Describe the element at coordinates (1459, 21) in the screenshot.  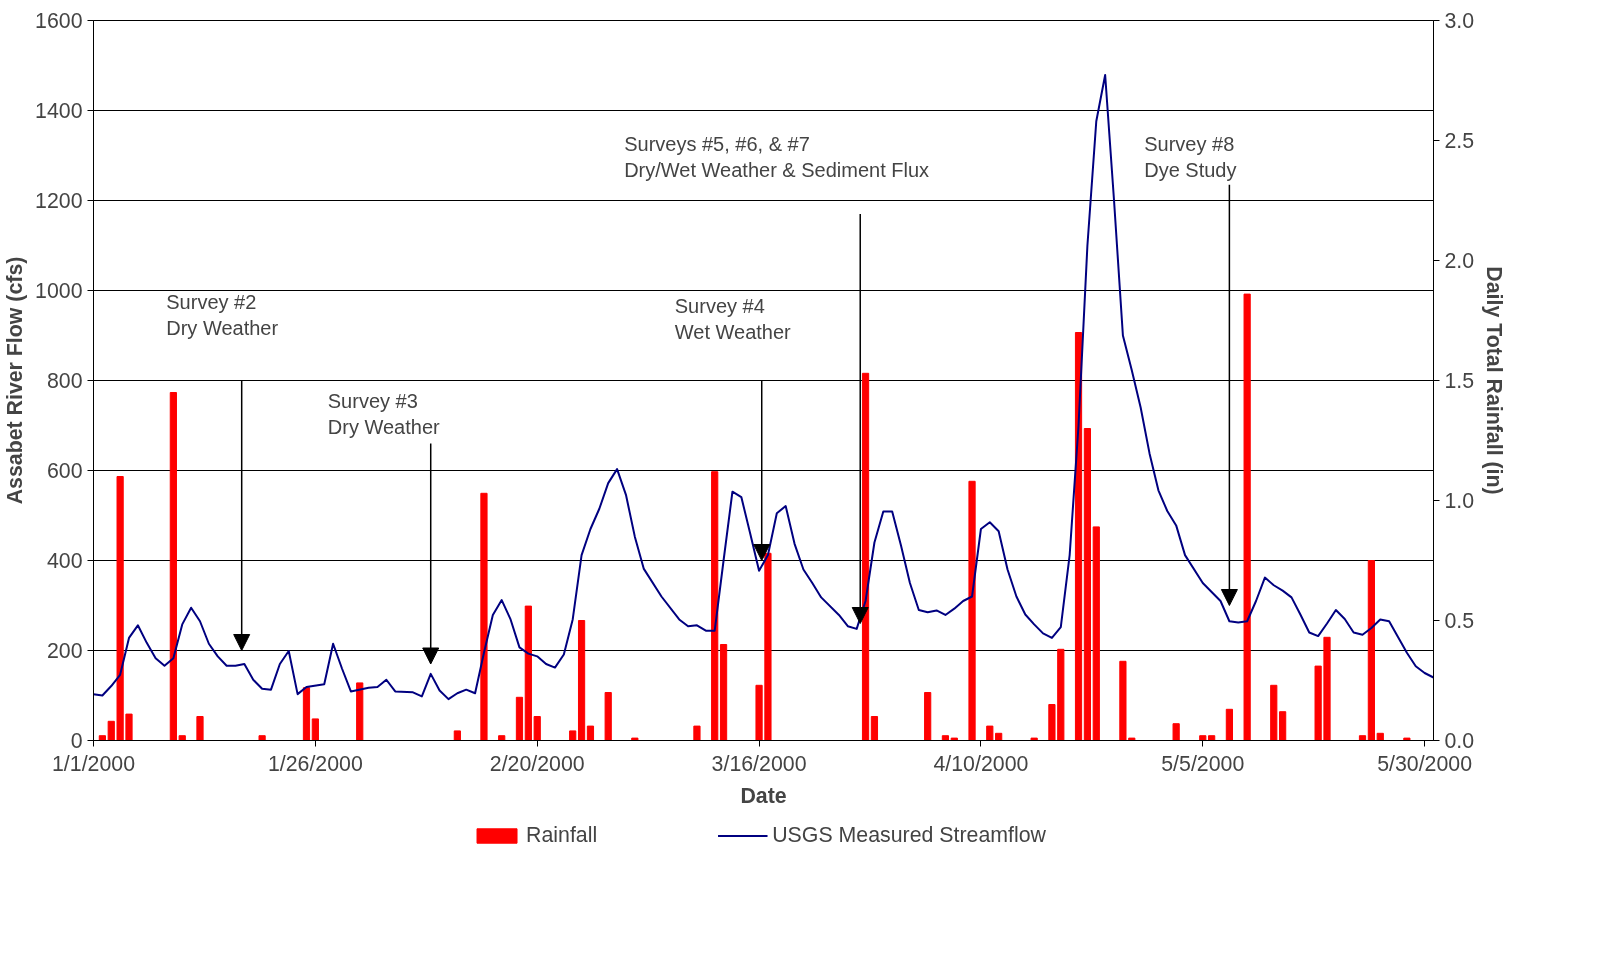
I see `y2-tick-label: 3.0` at that location.